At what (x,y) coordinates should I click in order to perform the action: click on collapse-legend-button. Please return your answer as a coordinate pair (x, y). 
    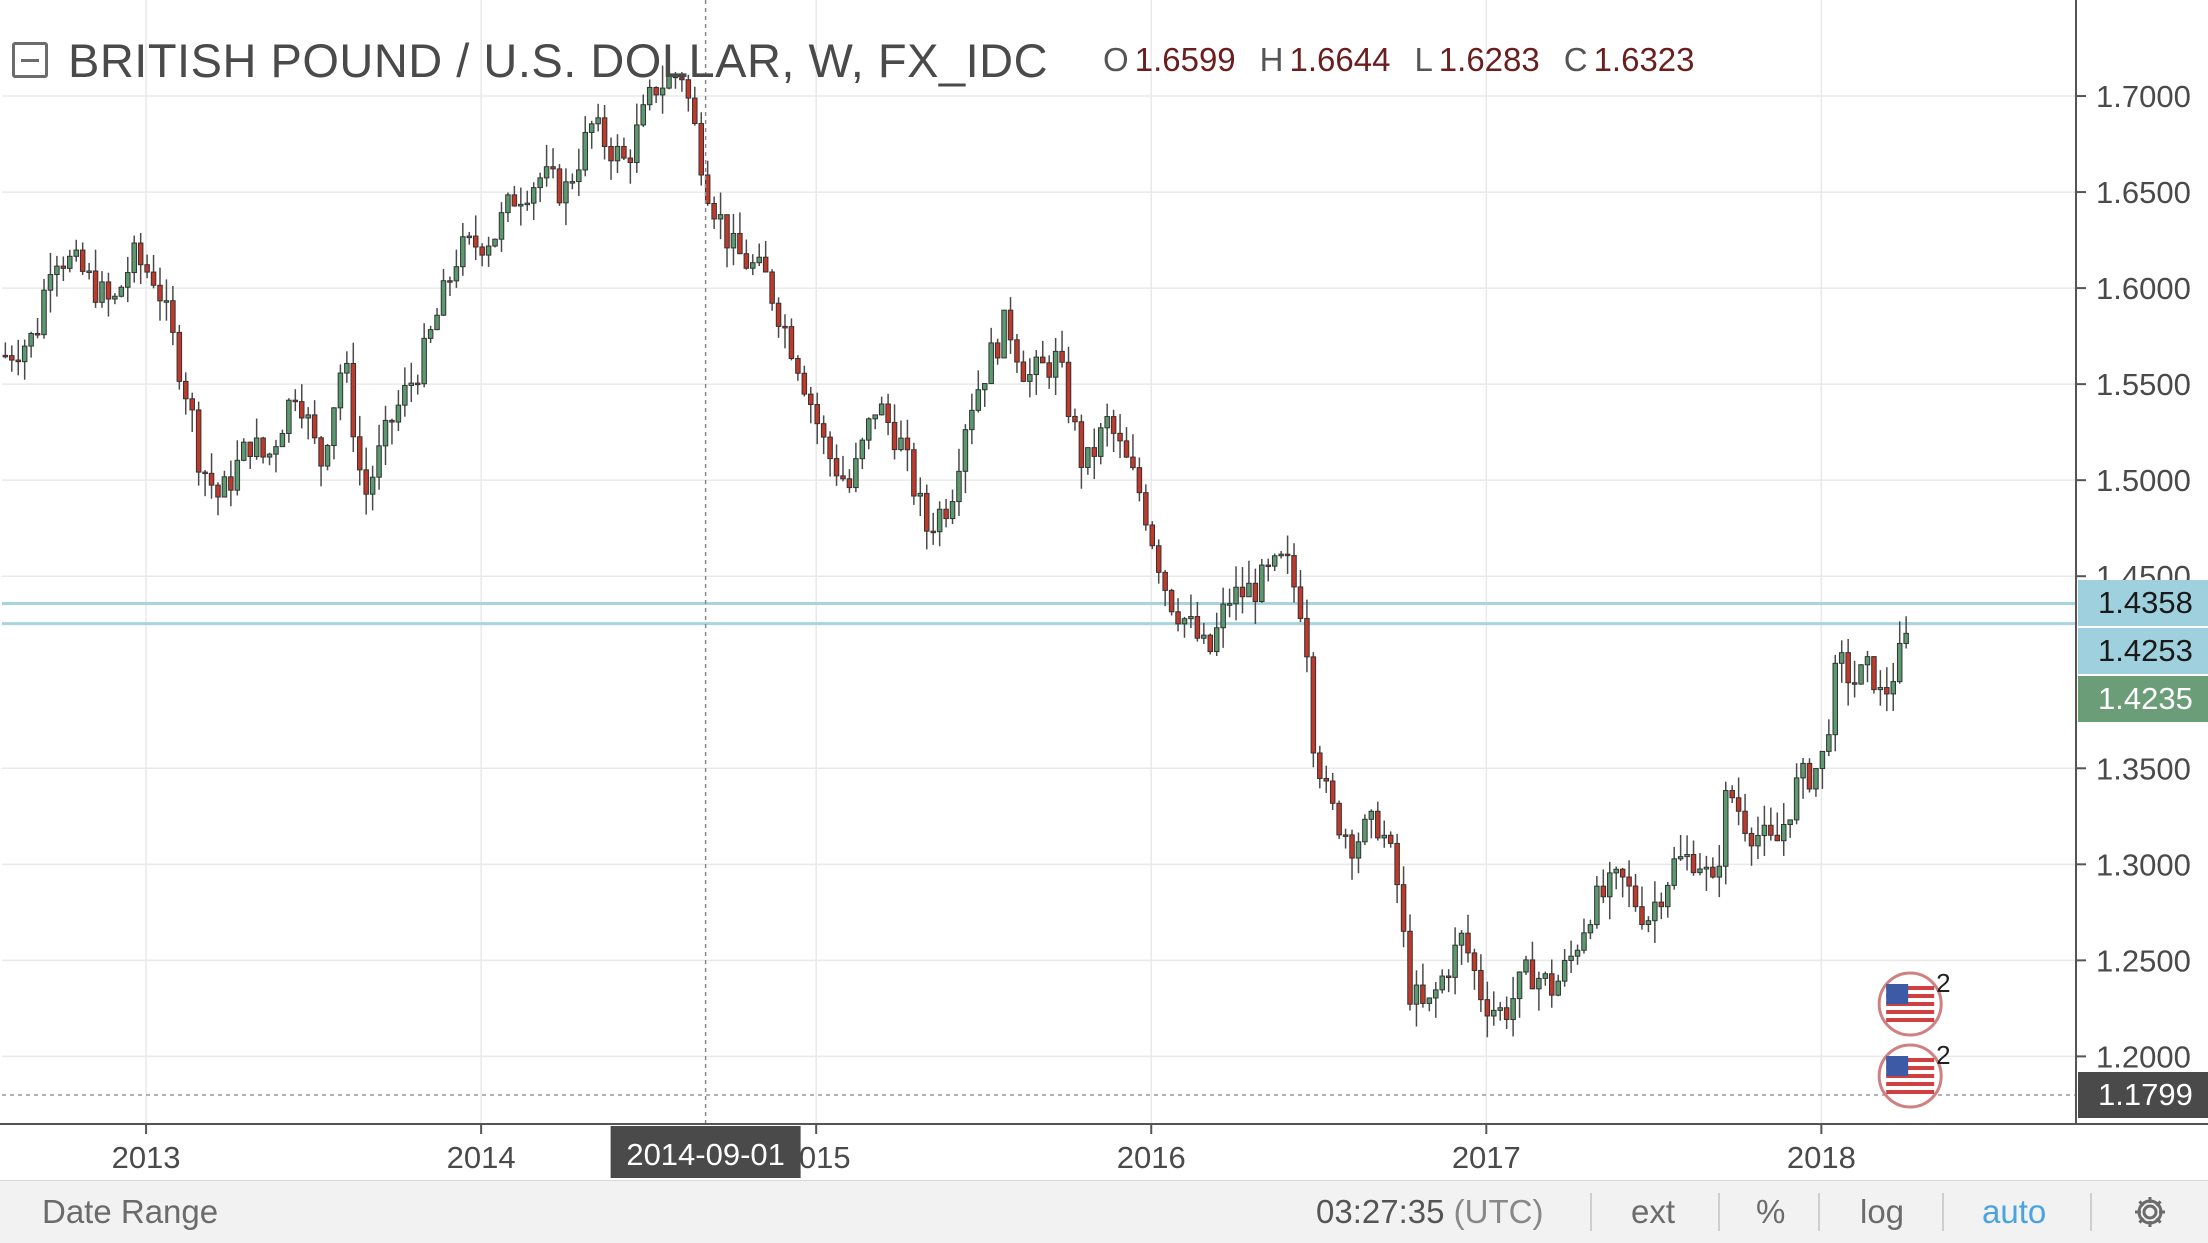
    Looking at the image, I should click on (30, 60).